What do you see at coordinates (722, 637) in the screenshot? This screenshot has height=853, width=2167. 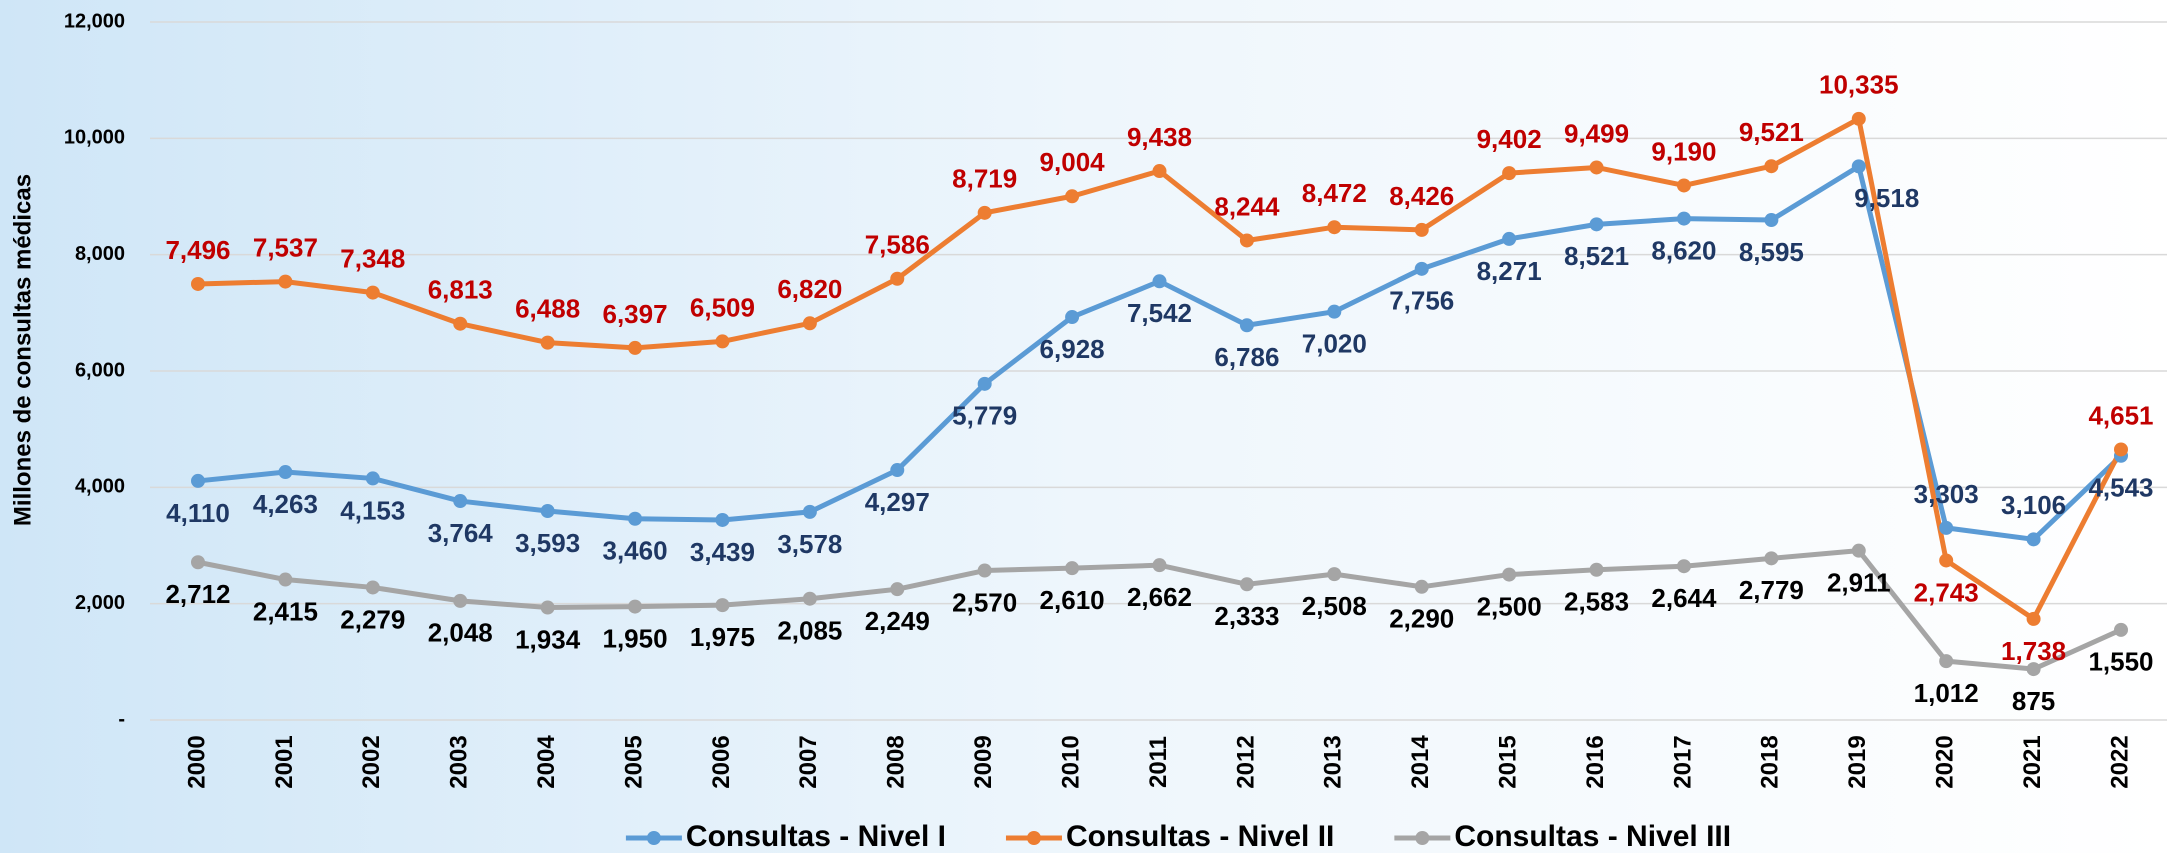 I see `data-label: 1,975` at bounding box center [722, 637].